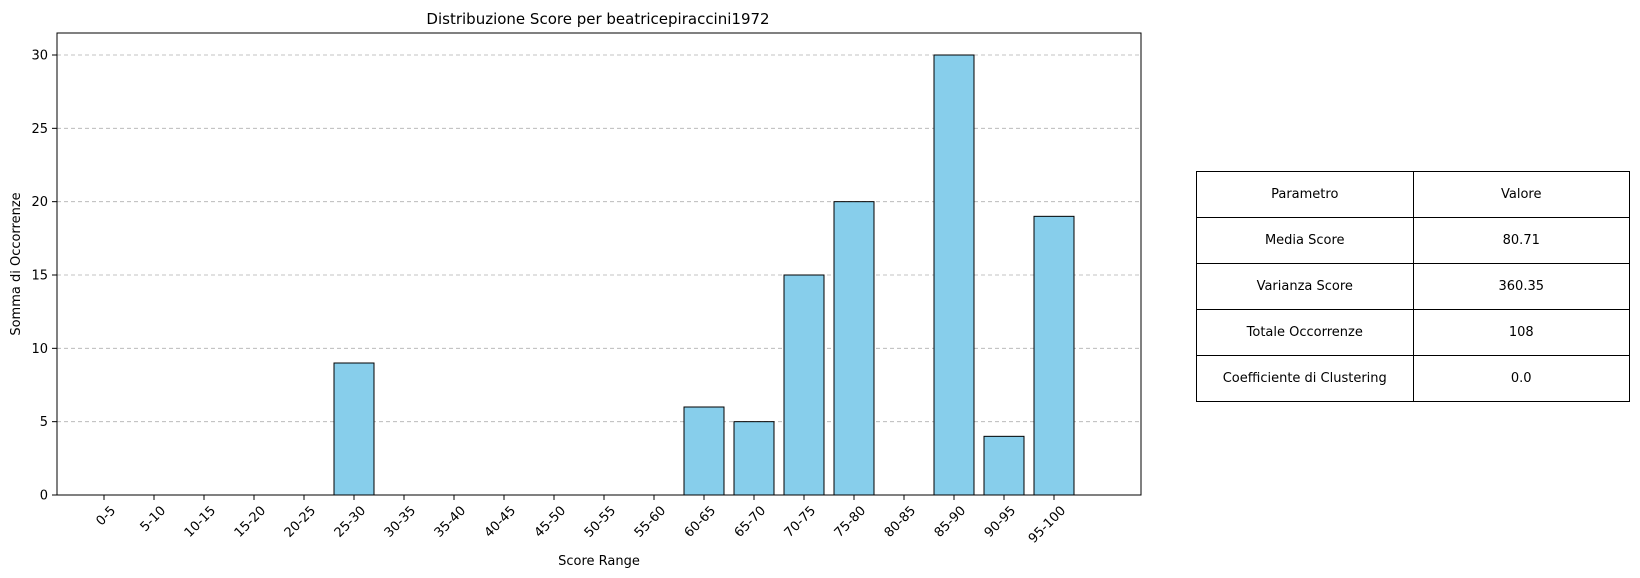 This screenshot has height=578, width=1640. I want to click on x-tick-label: 45-50, so click(550, 521).